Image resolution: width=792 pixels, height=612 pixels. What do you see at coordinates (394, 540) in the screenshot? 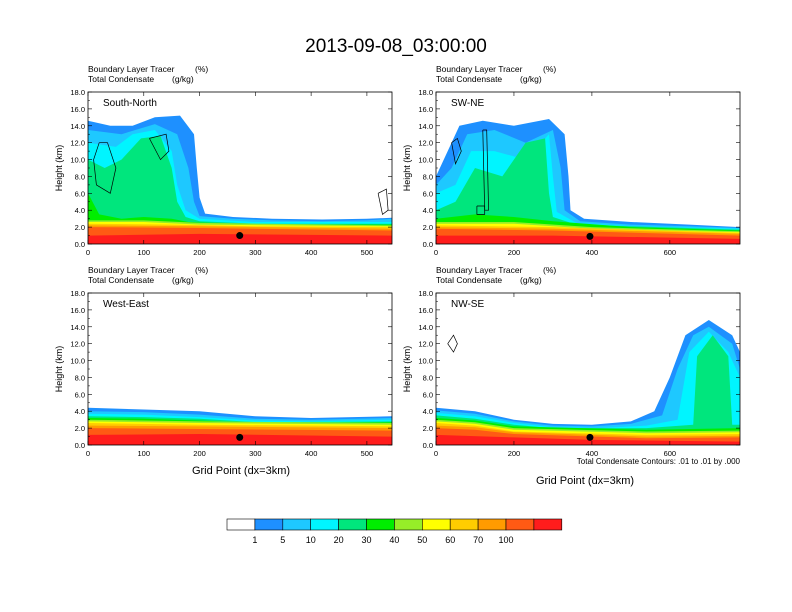
I see `colorbar-label: 40` at bounding box center [394, 540].